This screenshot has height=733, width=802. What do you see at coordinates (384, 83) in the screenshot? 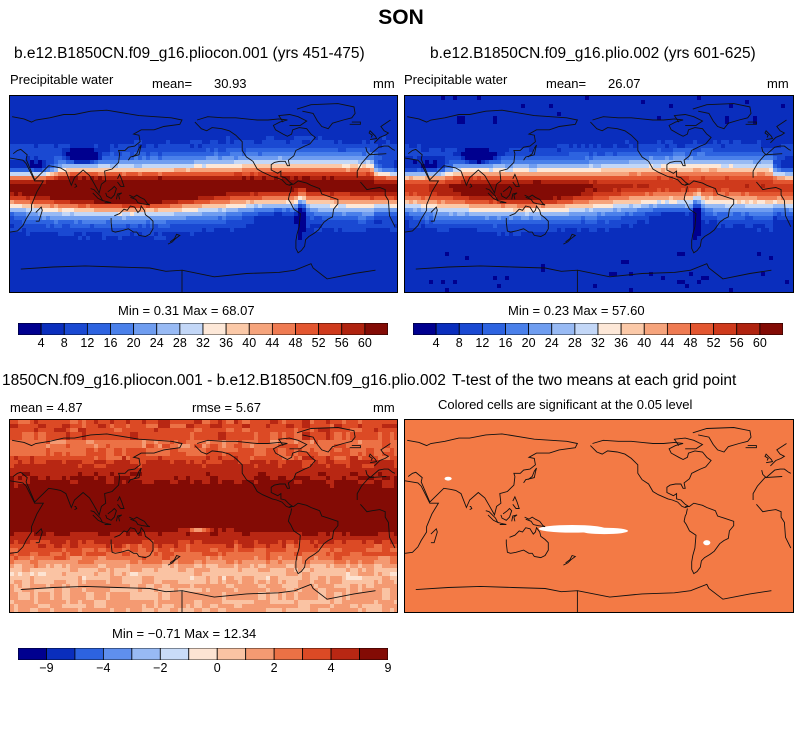
I see `panel1-units: mm` at bounding box center [384, 83].